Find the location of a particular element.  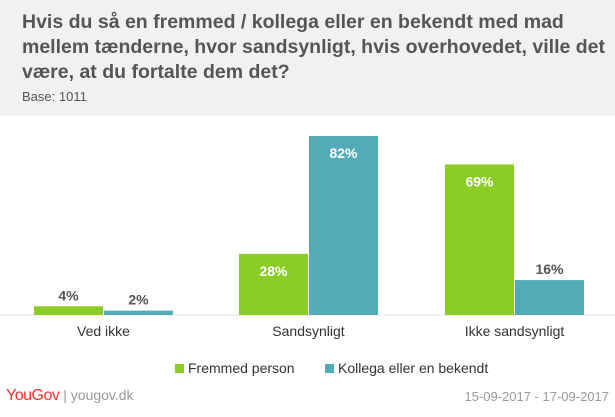

x-tick-label: Ved ikke is located at coordinates (103, 331).